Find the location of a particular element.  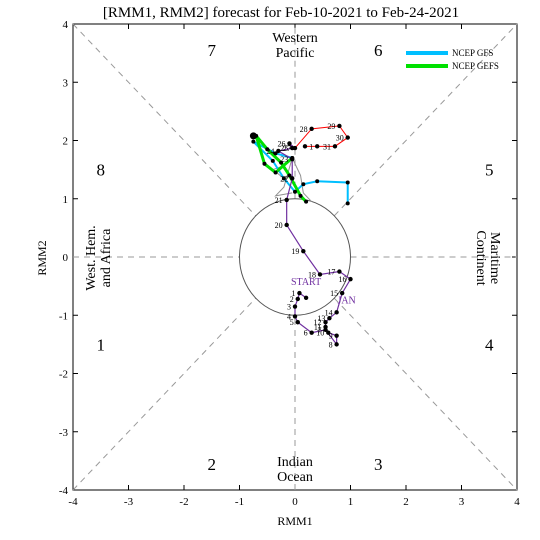

observed-day-label: 15 is located at coordinates (334, 293).